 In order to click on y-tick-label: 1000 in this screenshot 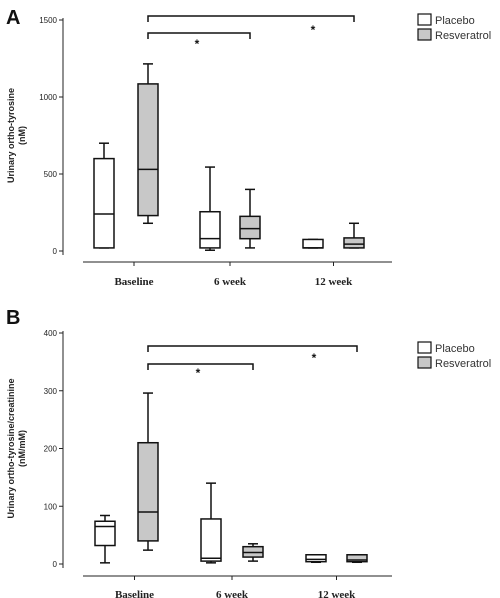, I will do `click(48, 97)`.